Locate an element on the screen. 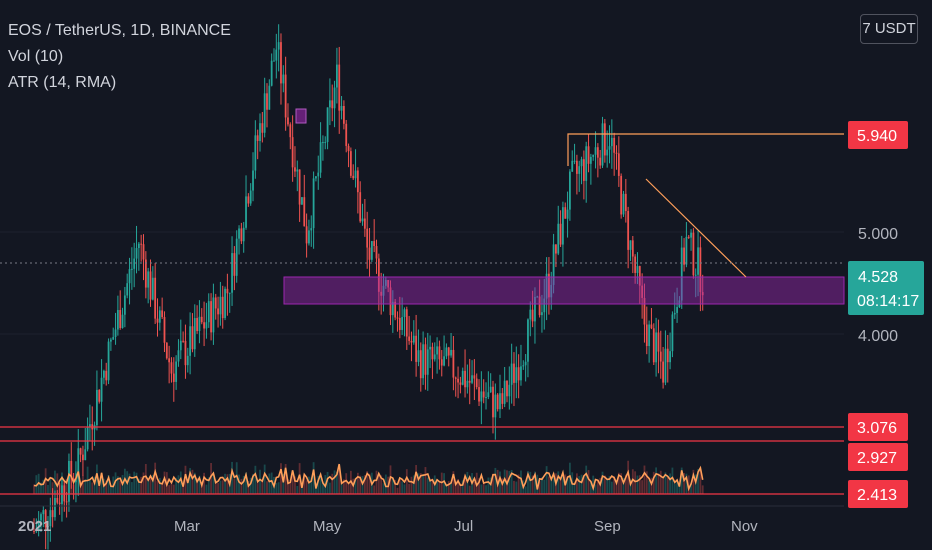  descending-trendline is located at coordinates (696, 228).